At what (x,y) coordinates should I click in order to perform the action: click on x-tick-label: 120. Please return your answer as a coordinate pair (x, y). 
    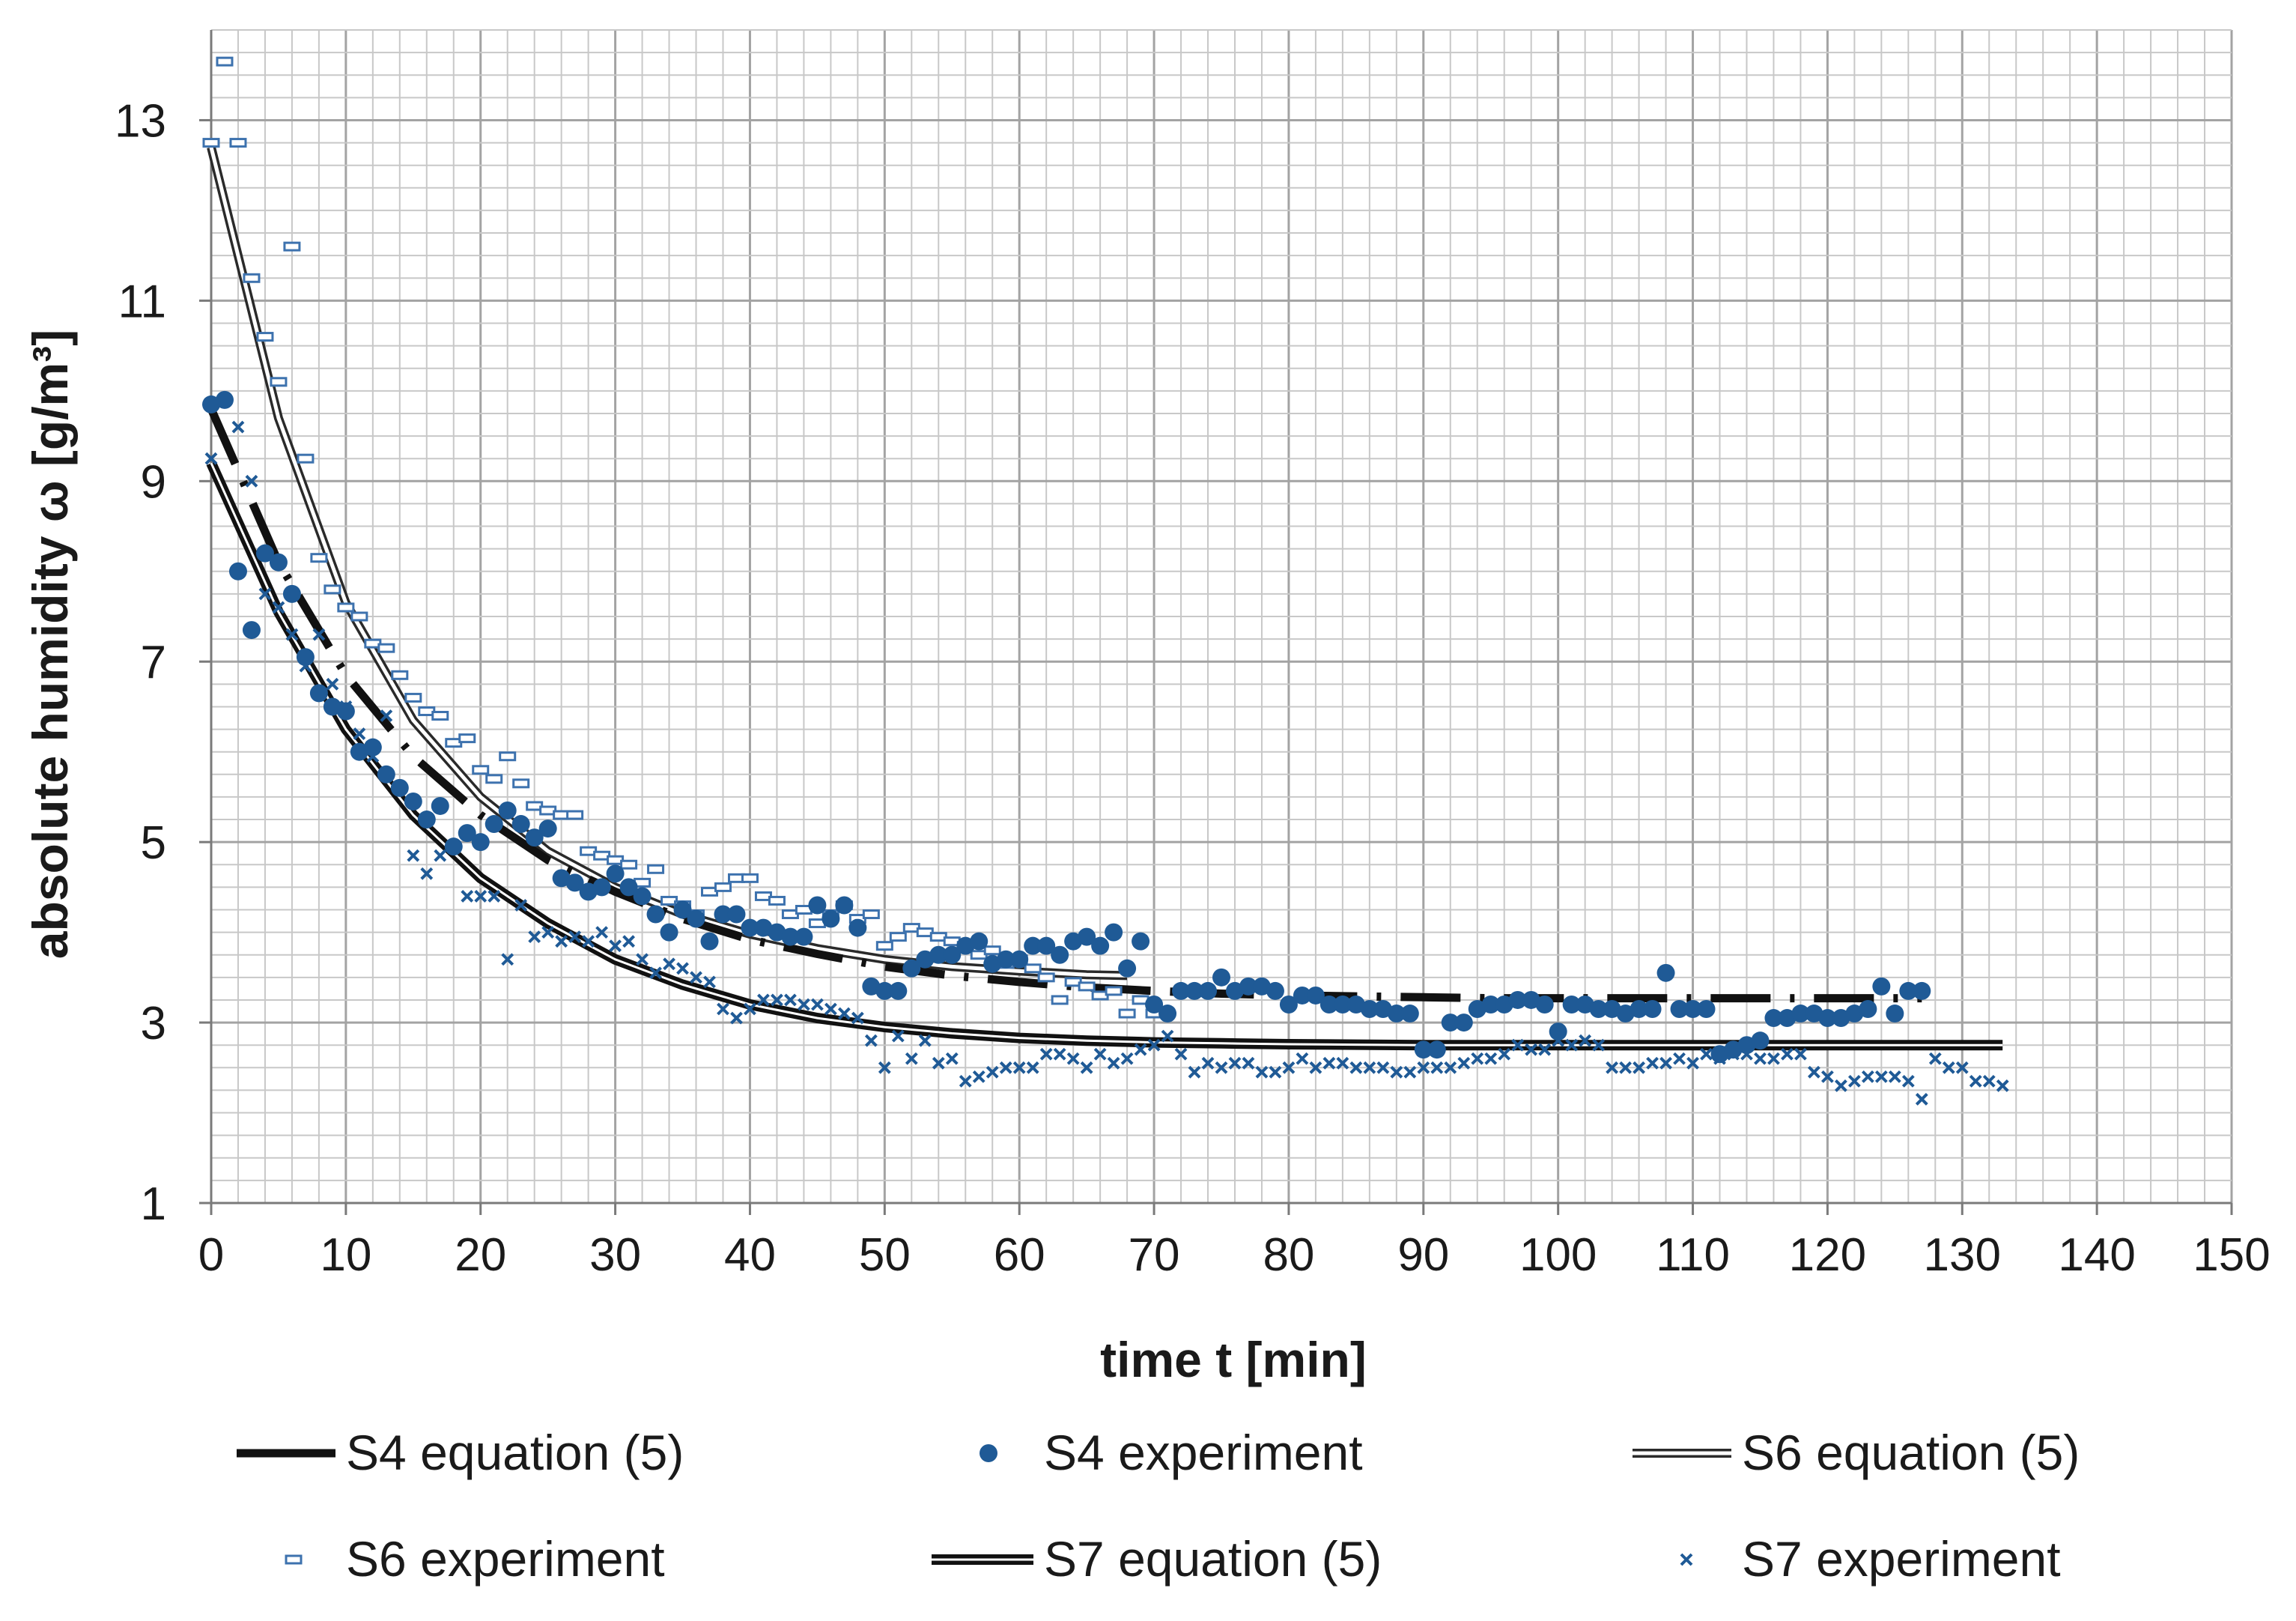
    Looking at the image, I should click on (1827, 1255).